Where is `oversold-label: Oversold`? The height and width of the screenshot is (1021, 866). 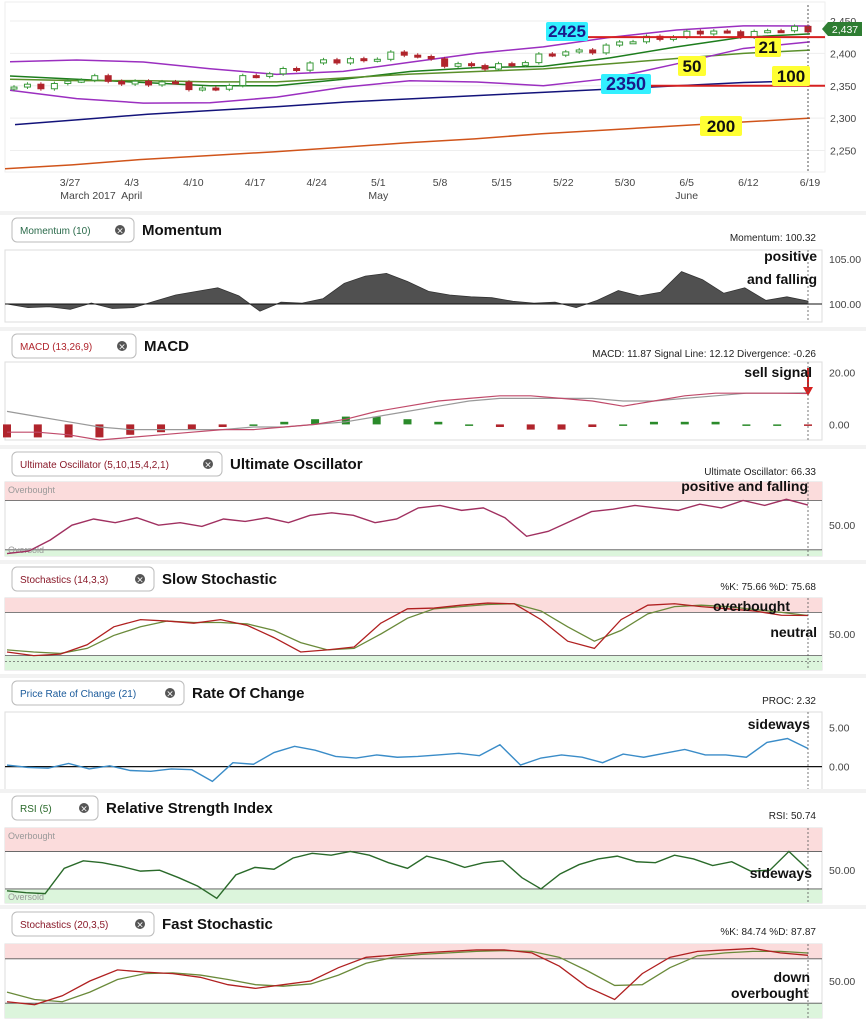
oversold-label: Oversold is located at coordinates (26, 550).